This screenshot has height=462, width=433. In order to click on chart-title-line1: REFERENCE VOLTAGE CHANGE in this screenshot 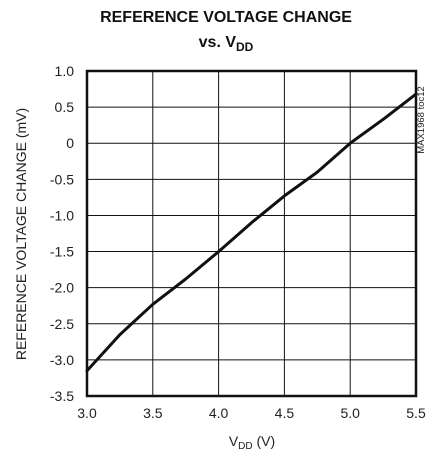, I will do `click(226, 17)`.